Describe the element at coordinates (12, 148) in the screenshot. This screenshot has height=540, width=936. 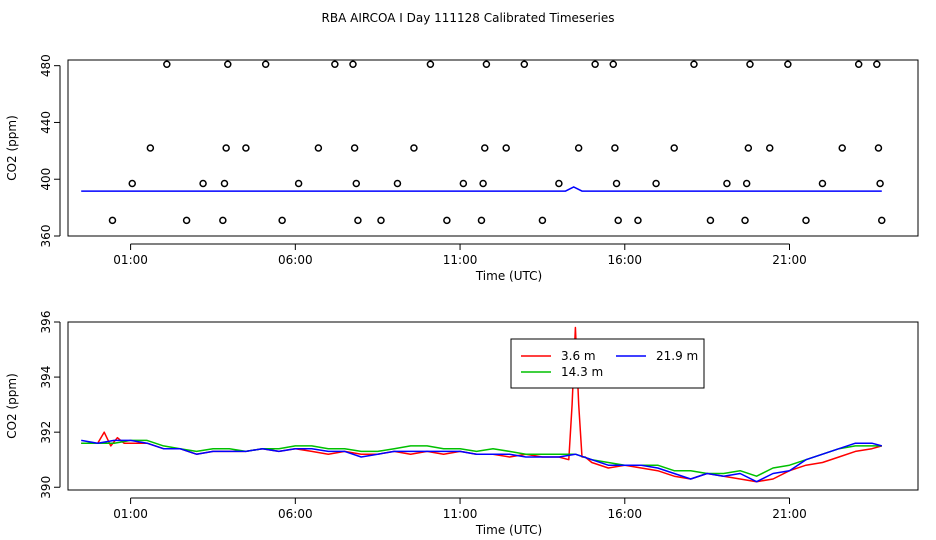
I see `top-y-axis-label: CO2 (ppm)` at that location.